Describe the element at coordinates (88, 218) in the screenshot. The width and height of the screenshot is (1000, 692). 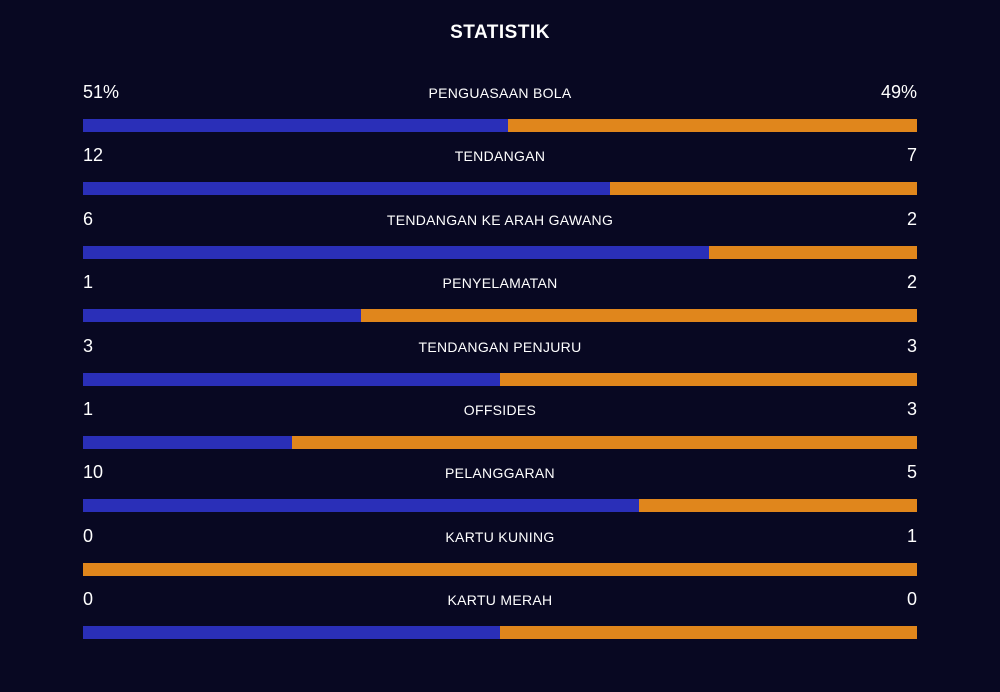
I see `home-value: 6` at that location.